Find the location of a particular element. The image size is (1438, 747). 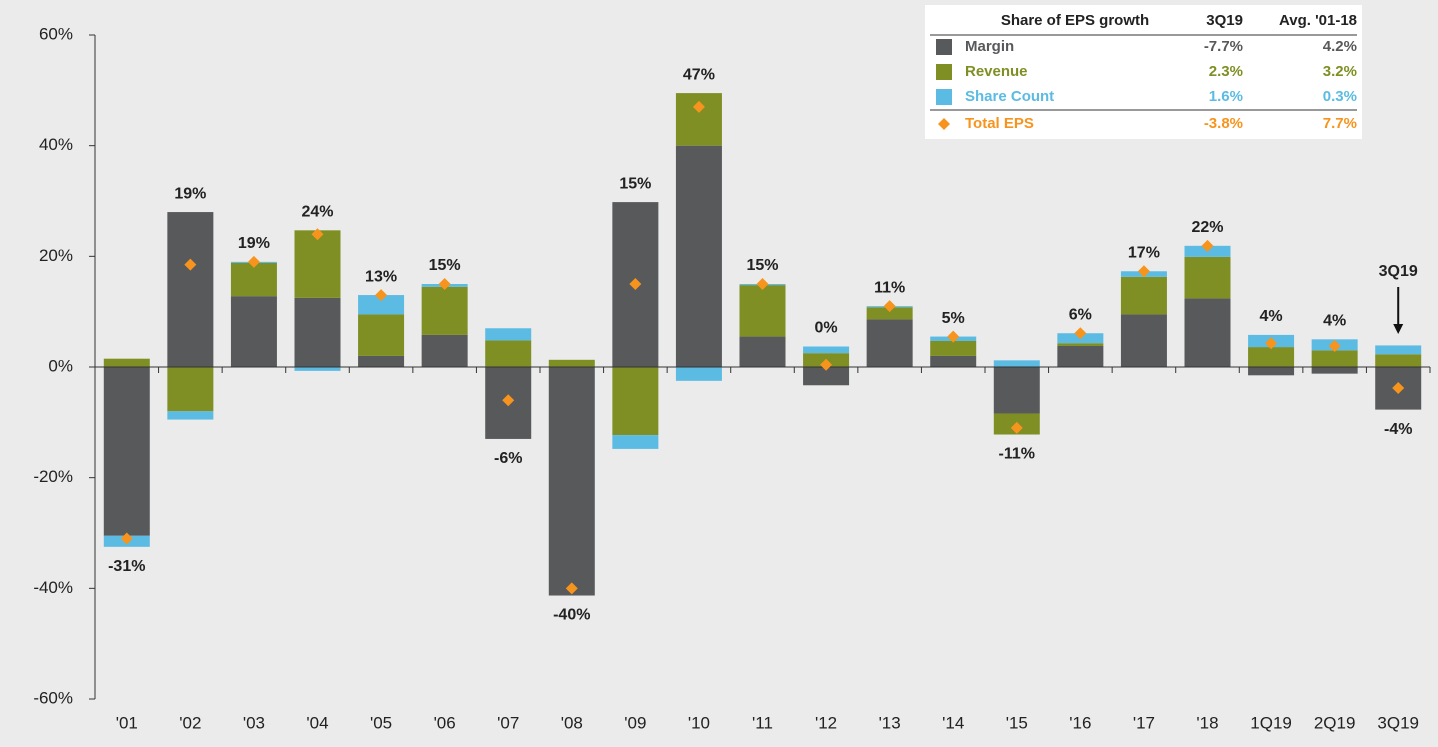

data-label: 6% is located at coordinates (1080, 314).